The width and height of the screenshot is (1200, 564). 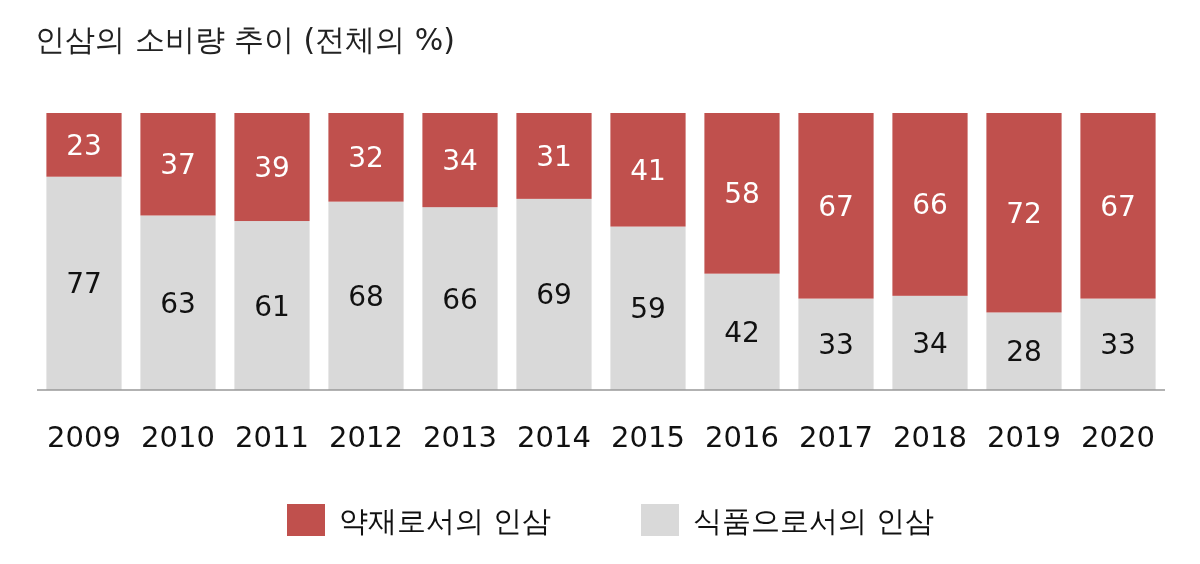 I want to click on x-tick-label: 2019, so click(x=1024, y=437).